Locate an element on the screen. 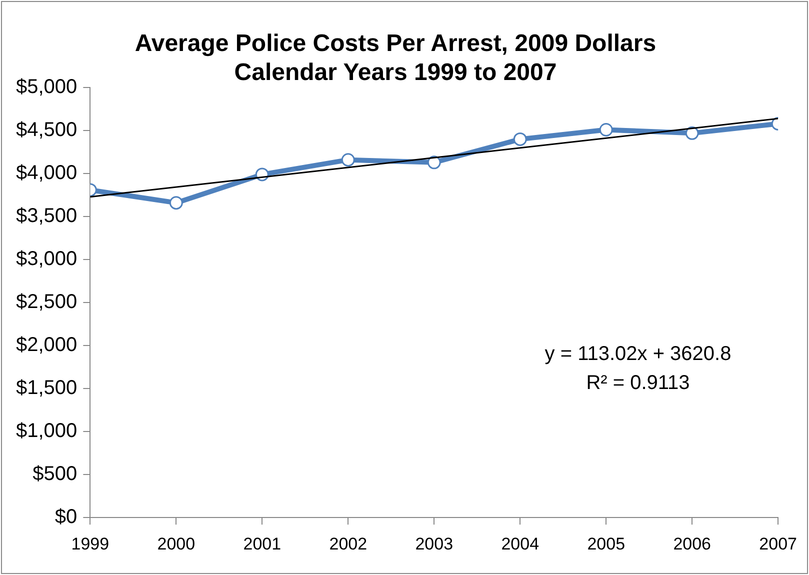 This screenshot has height=575, width=809. y-tick-label: $4,500 is located at coordinates (47, 130).